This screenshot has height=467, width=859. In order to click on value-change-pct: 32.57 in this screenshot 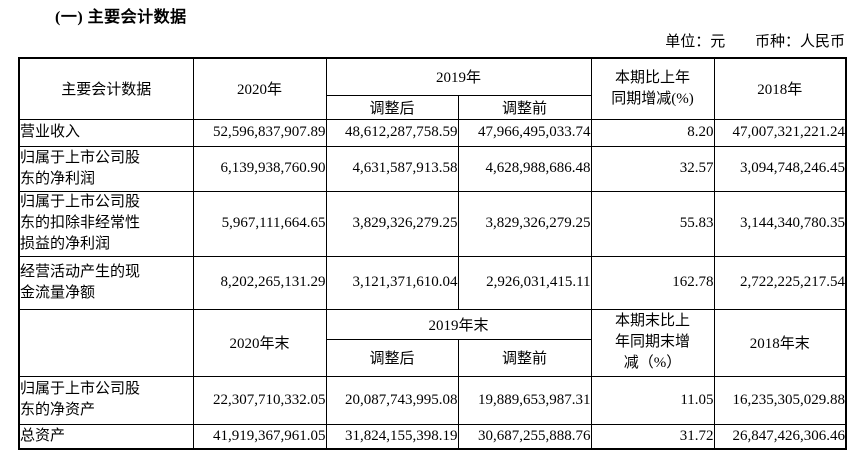, I will do `click(652, 168)`.